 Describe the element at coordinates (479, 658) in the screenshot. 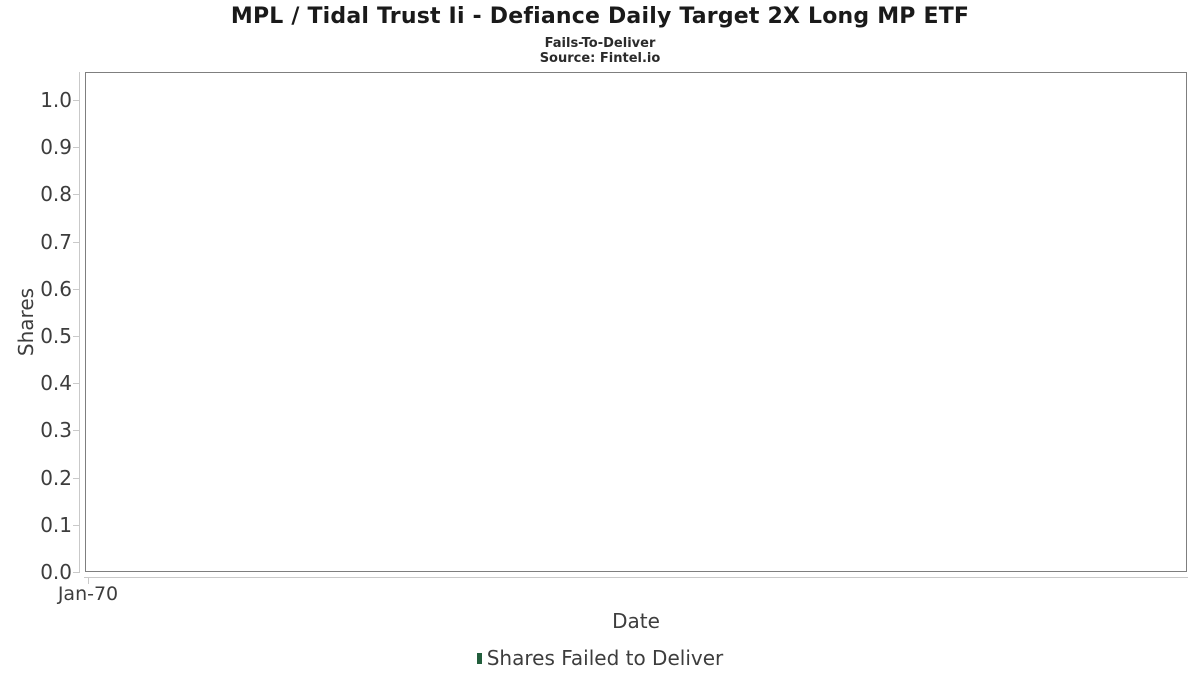

I see `legend-bar-marker-icon` at that location.